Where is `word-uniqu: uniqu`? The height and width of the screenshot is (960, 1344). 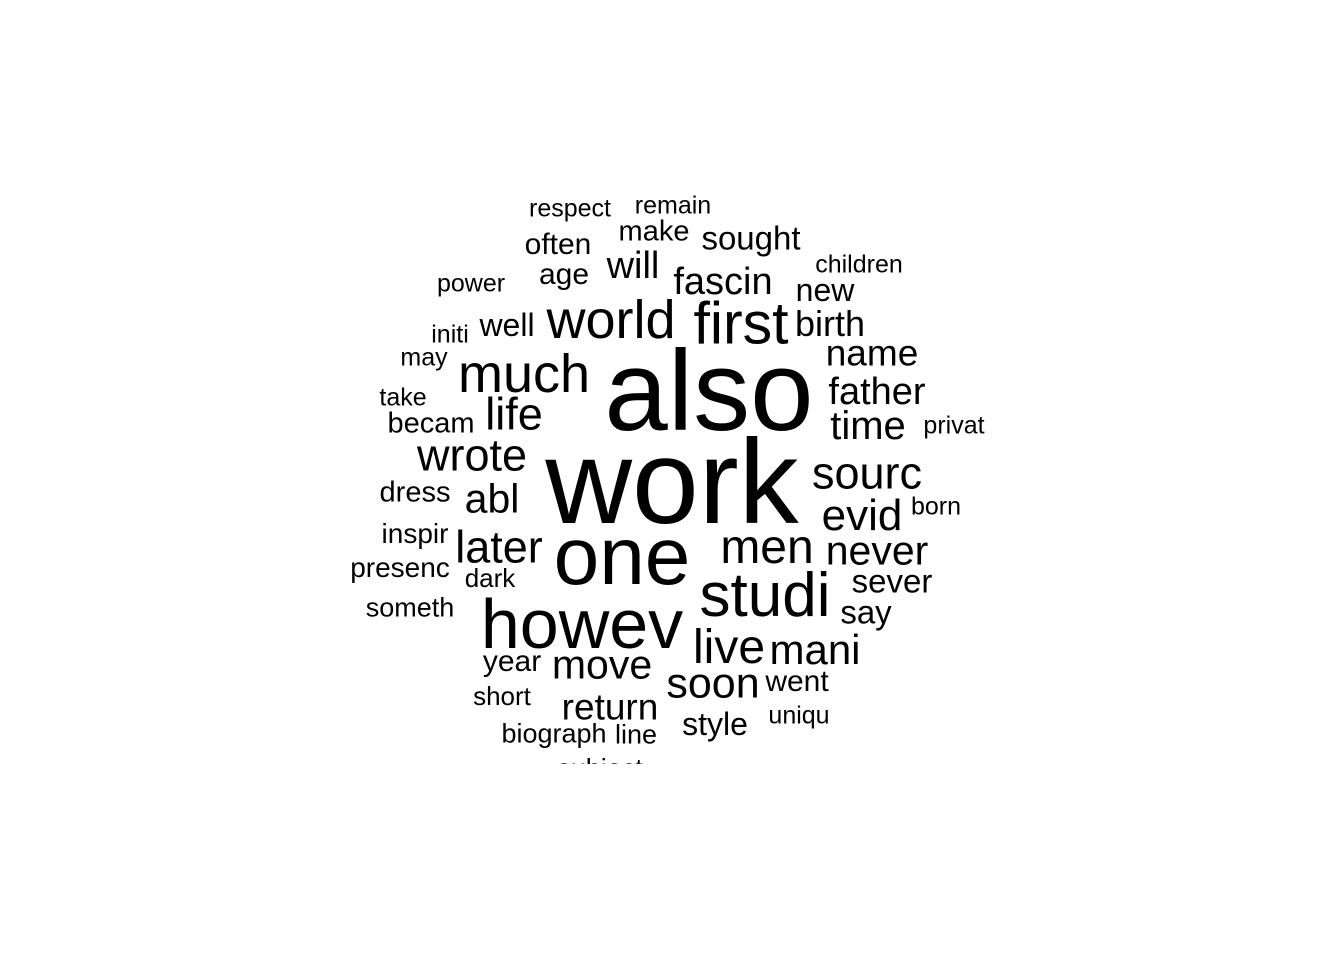 word-uniqu: uniqu is located at coordinates (799, 715).